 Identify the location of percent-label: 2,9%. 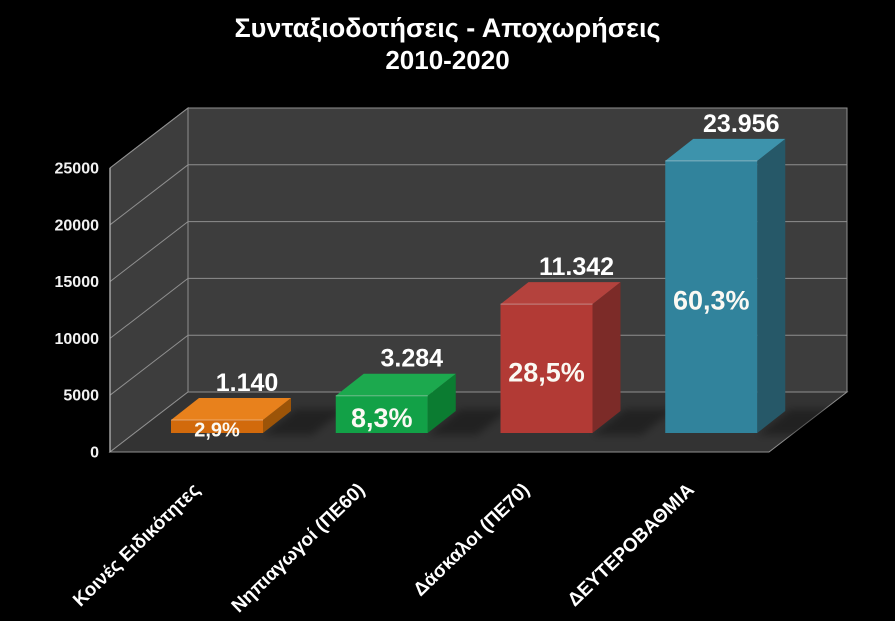
(217, 431).